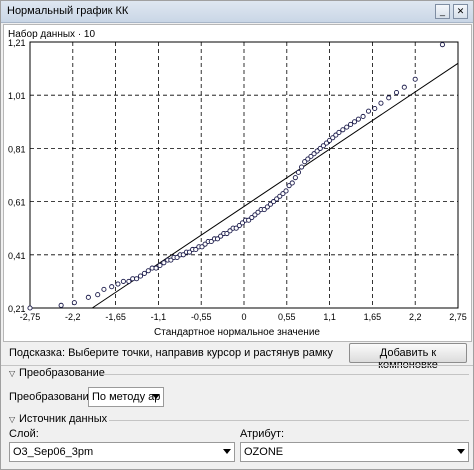 The width and height of the screenshot is (474, 470). I want to click on attribute-select: OZONE, so click(354, 452).